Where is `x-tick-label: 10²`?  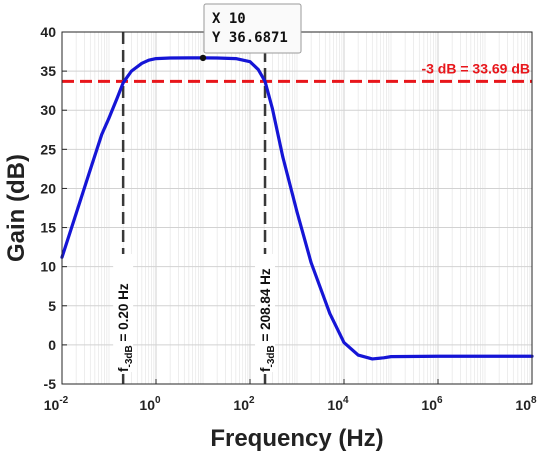 x-tick-label: 10² is located at coordinates (244, 404).